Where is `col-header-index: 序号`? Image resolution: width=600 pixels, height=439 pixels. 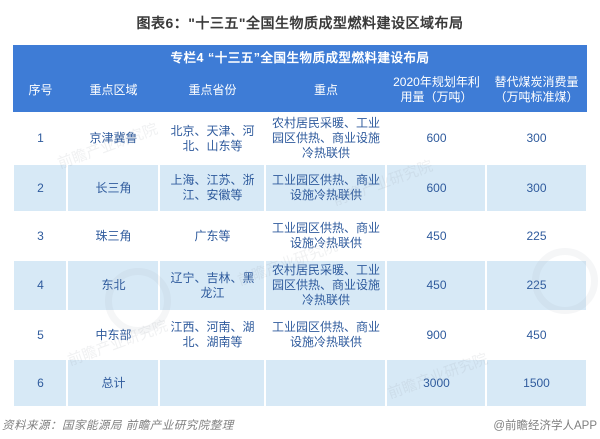 col-header-index: 序号 is located at coordinates (40, 90).